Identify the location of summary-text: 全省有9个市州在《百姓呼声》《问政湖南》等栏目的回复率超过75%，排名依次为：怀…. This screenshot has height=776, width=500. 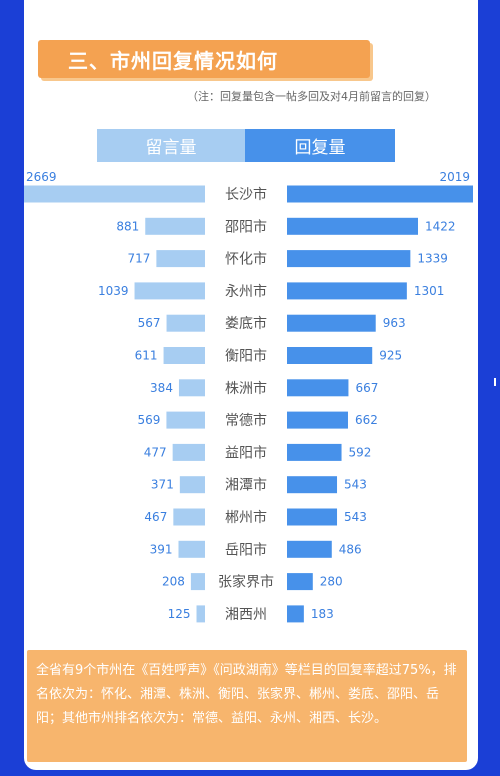
(246, 694).